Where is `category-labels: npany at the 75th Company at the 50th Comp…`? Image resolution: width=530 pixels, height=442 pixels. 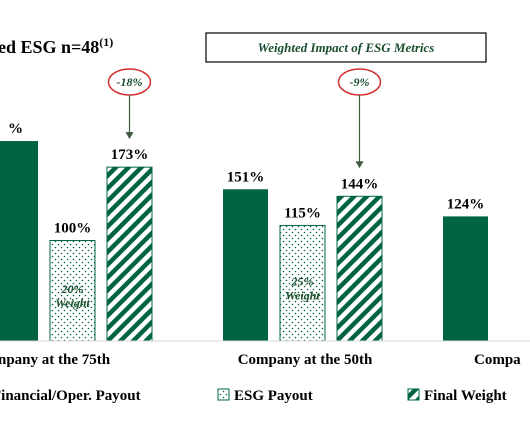 category-labels: npany at the 75th Company at the 50th Comp… is located at coordinates (260, 360).